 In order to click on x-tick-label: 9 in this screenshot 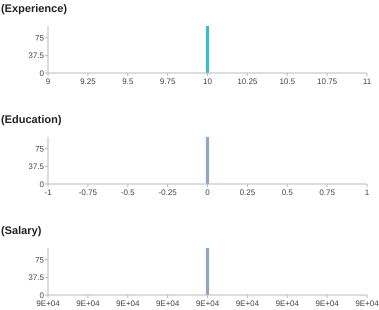, I will do `click(48, 81)`.